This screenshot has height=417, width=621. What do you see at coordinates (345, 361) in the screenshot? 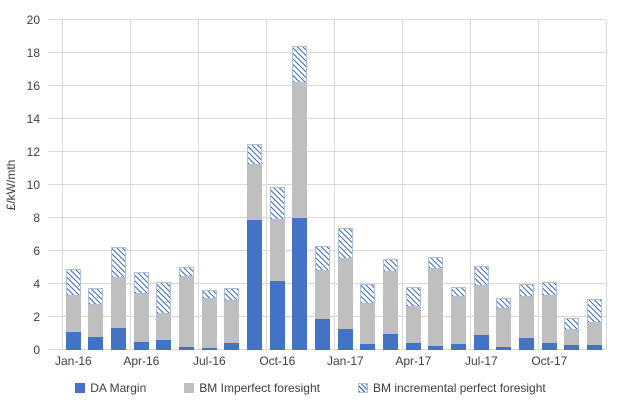
I see `x-tick-label: Jan-17` at bounding box center [345, 361].